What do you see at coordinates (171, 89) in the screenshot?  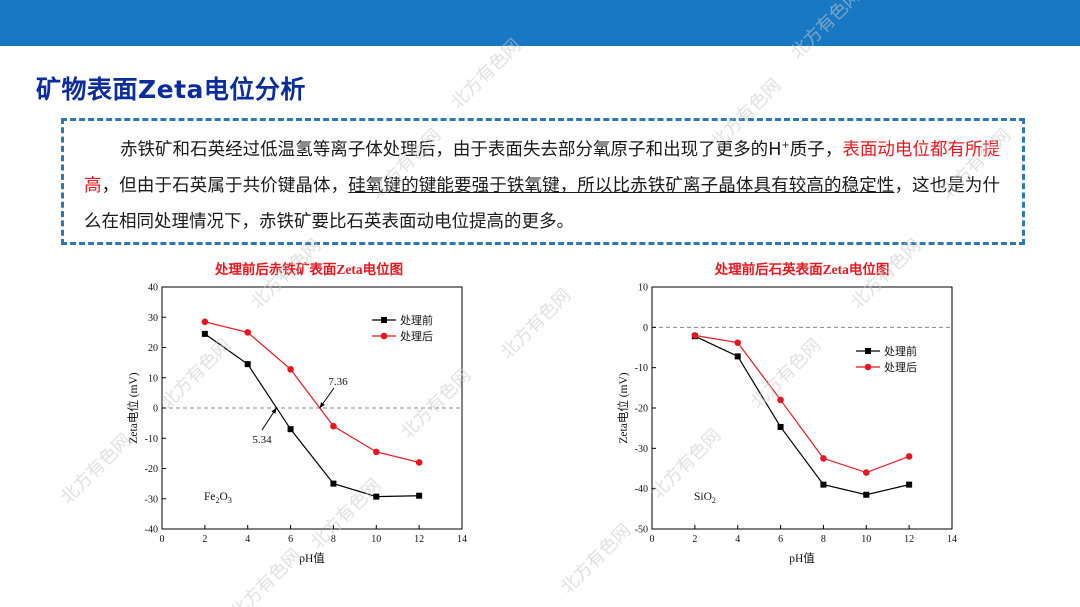 I see `slide-title: 矿物表面Zeta电位分析` at bounding box center [171, 89].